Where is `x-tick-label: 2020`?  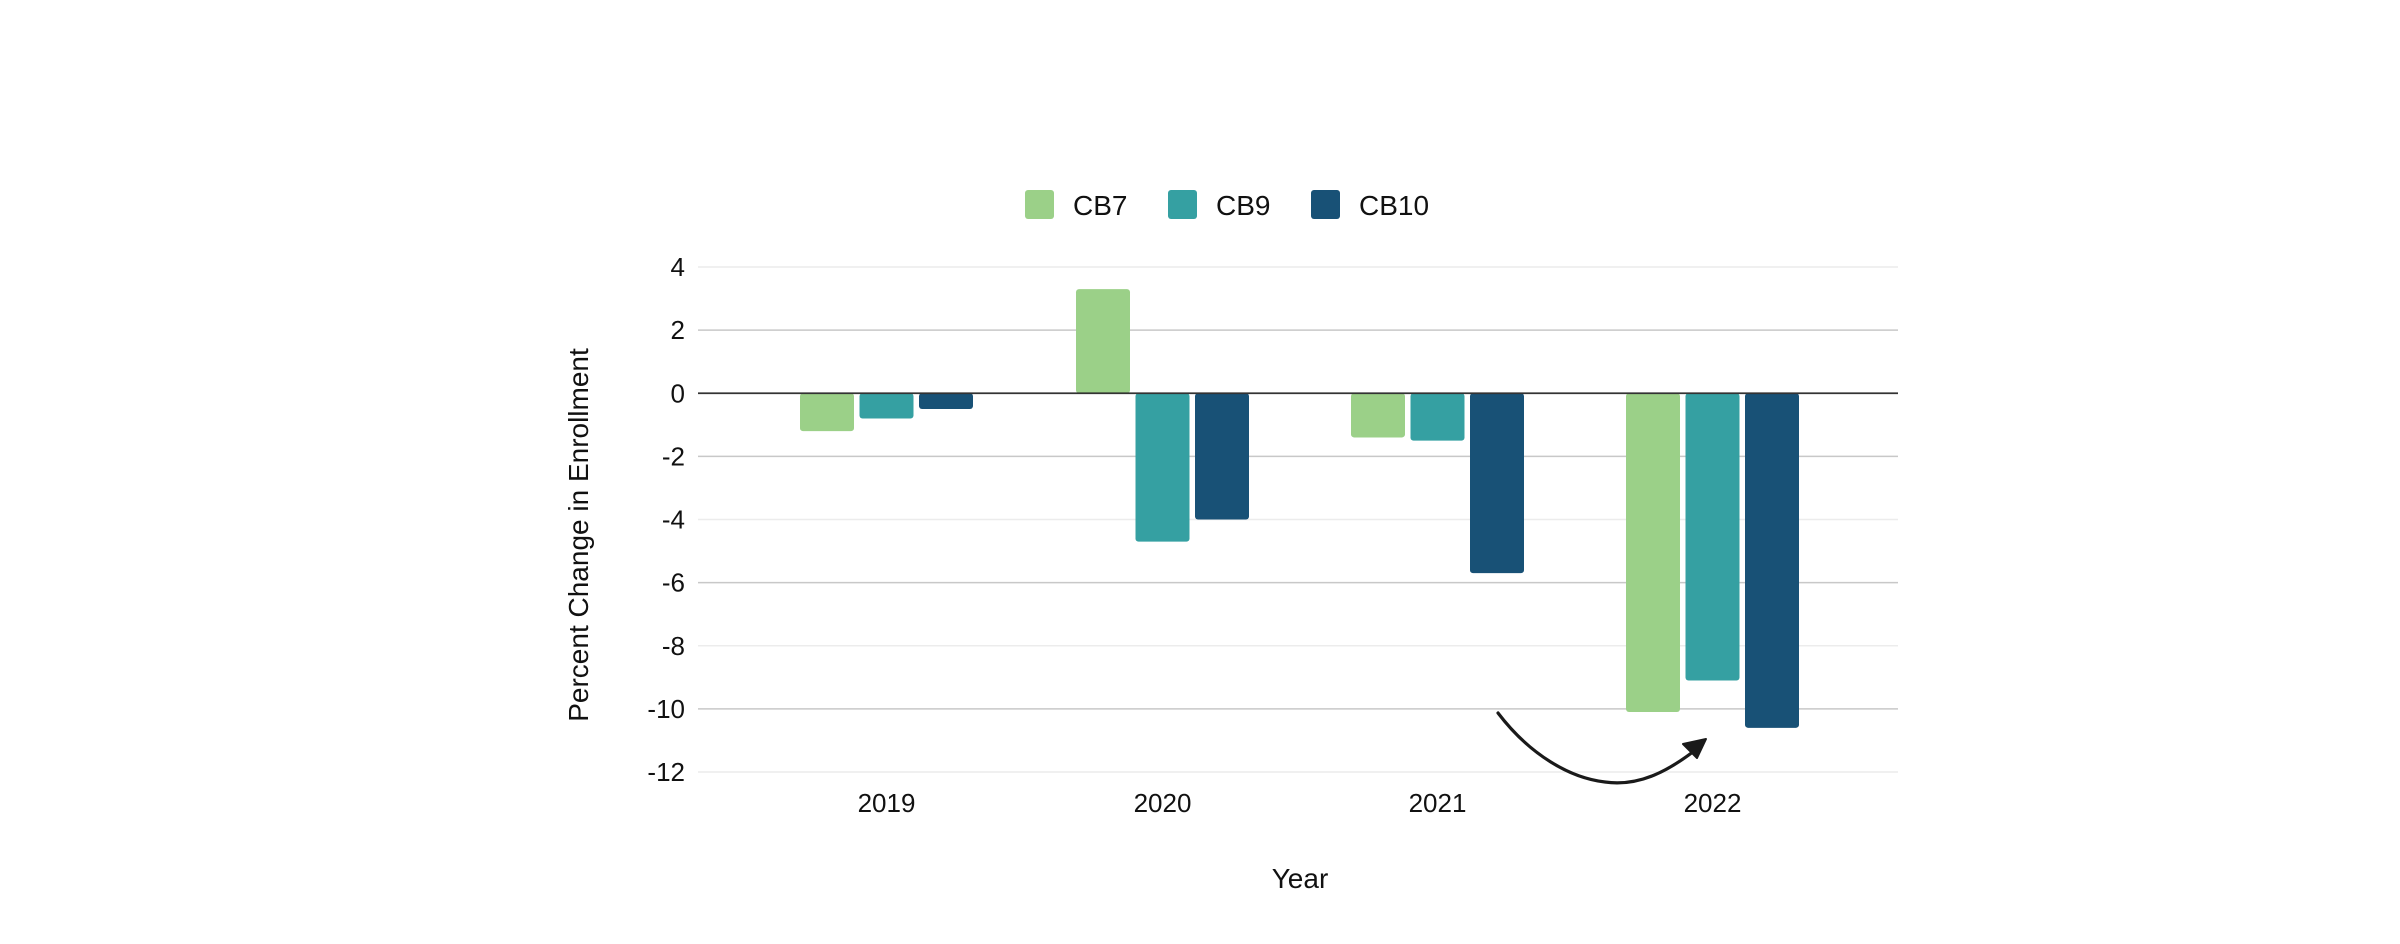
x-tick-label: 2020 is located at coordinates (1163, 803).